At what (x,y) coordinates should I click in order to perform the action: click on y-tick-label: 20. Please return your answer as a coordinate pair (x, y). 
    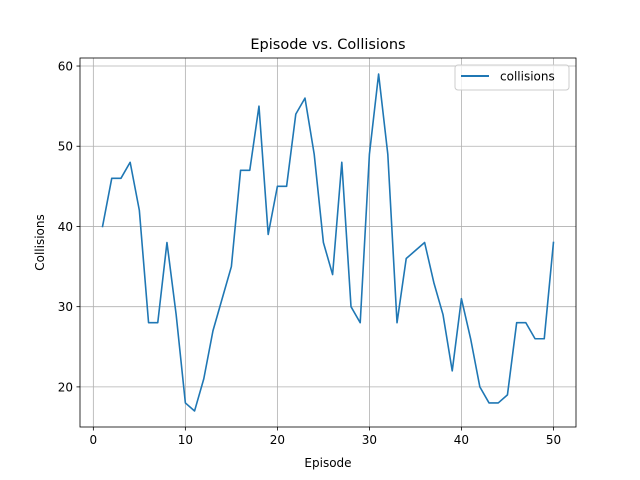
    Looking at the image, I should click on (65, 387).